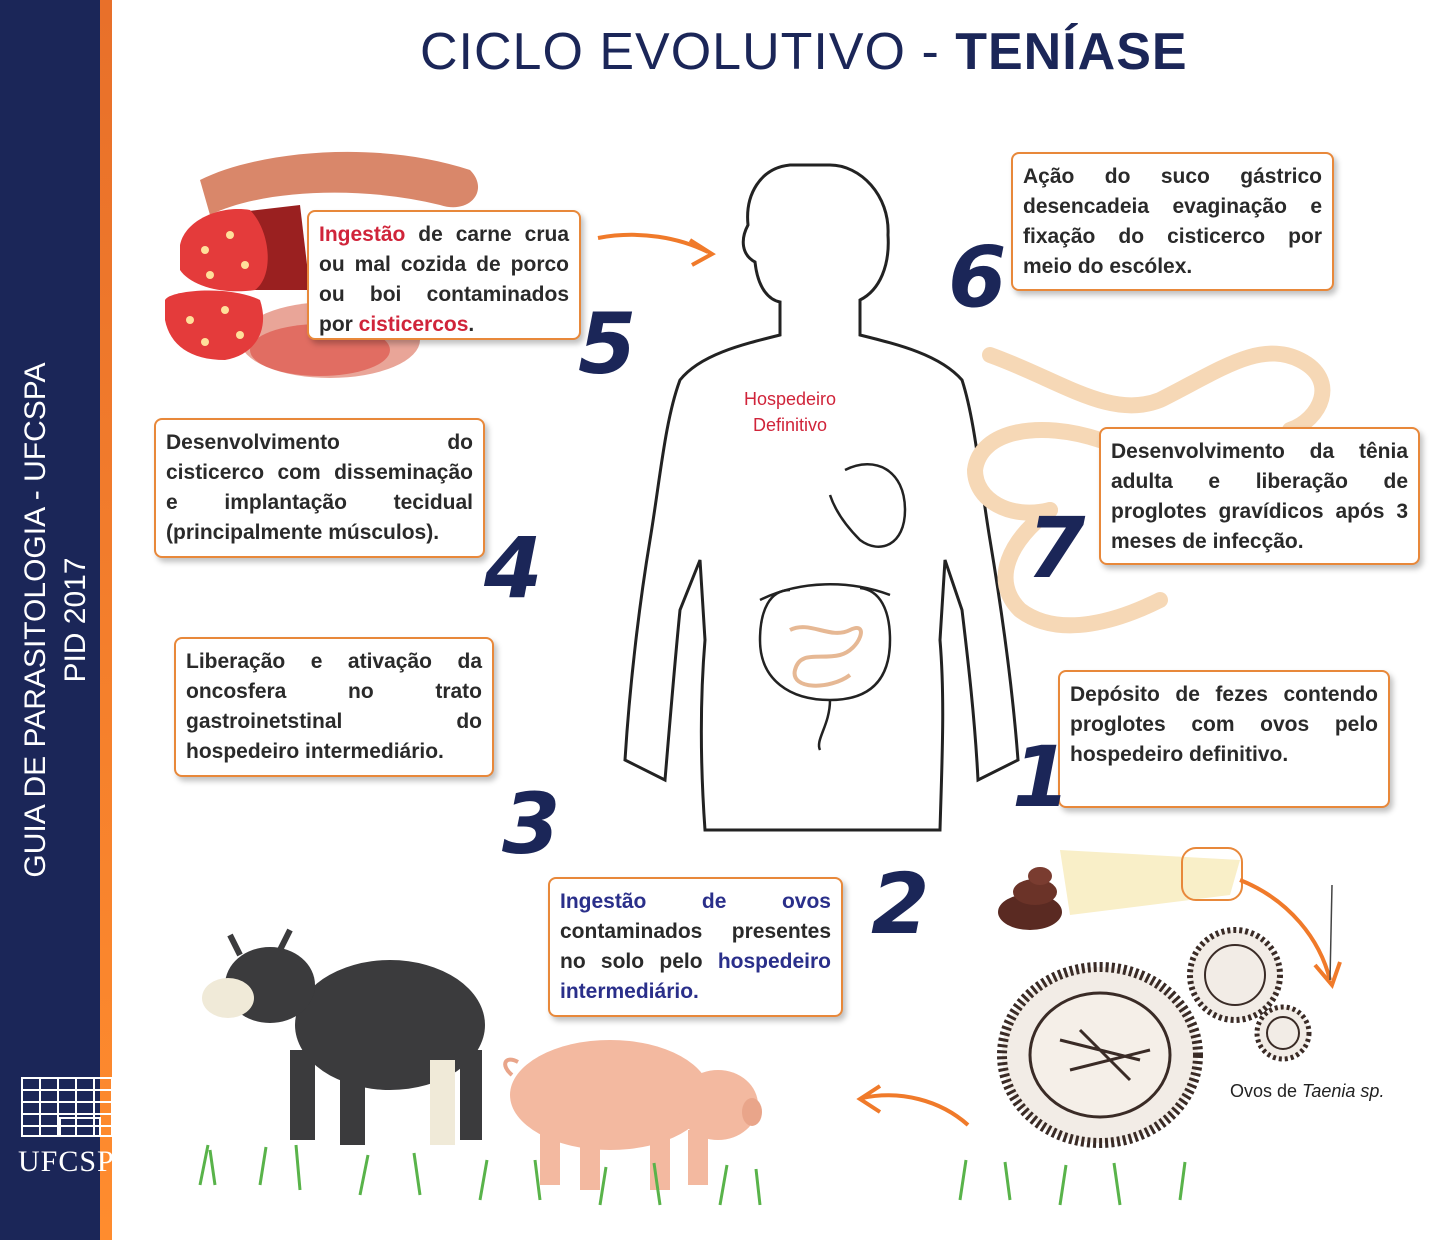 This screenshot has height=1240, width=1442. Describe the element at coordinates (790, 412) in the screenshot. I see `host-label: Hospedeiro Definitivo` at that location.